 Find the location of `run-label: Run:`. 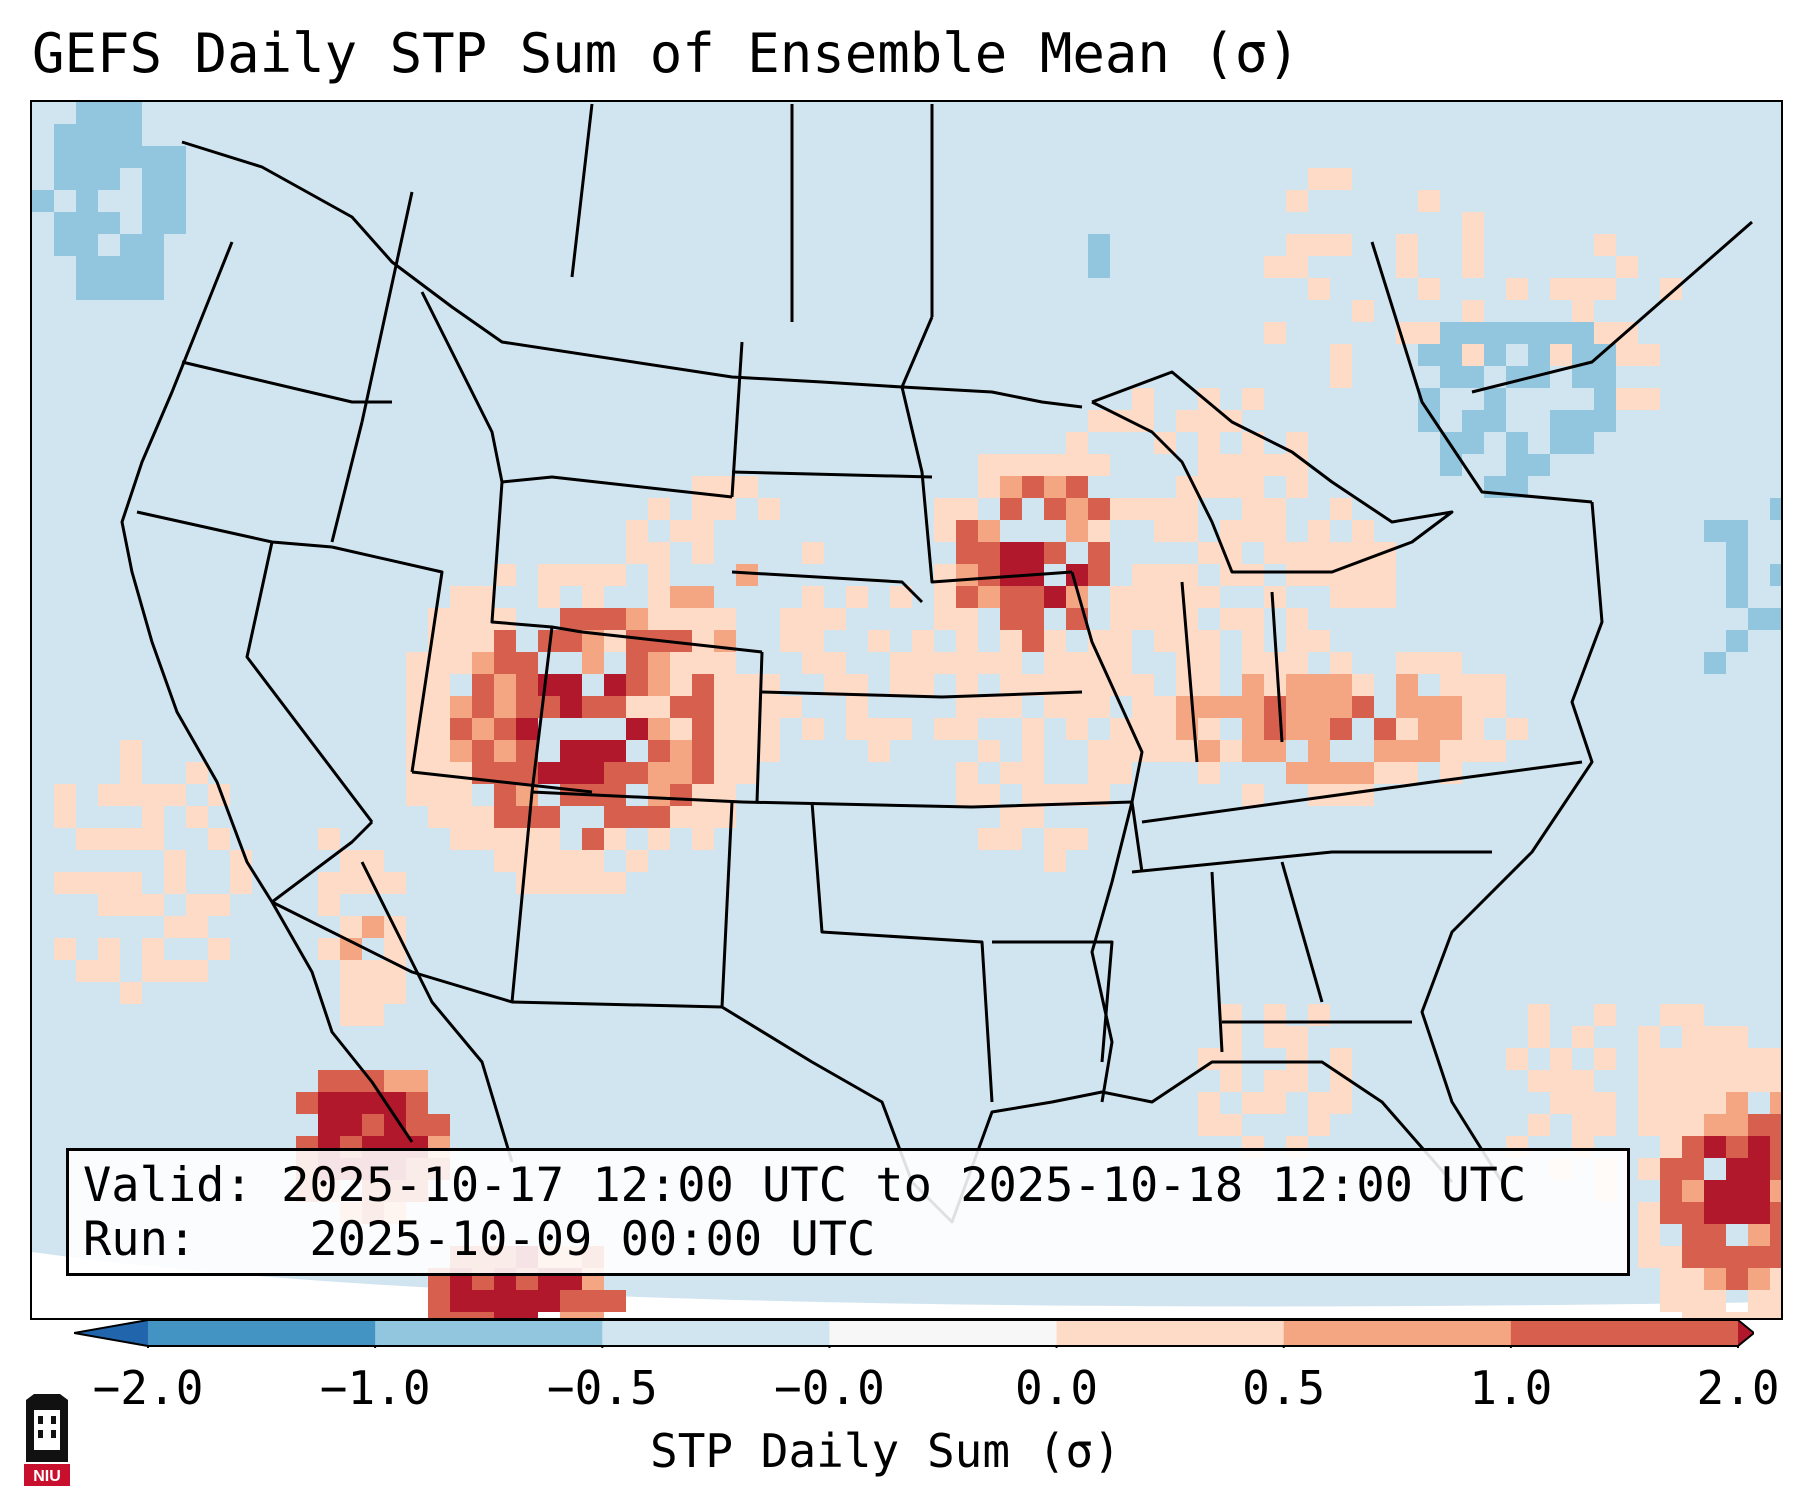

run-label: Run: is located at coordinates (140, 1239).